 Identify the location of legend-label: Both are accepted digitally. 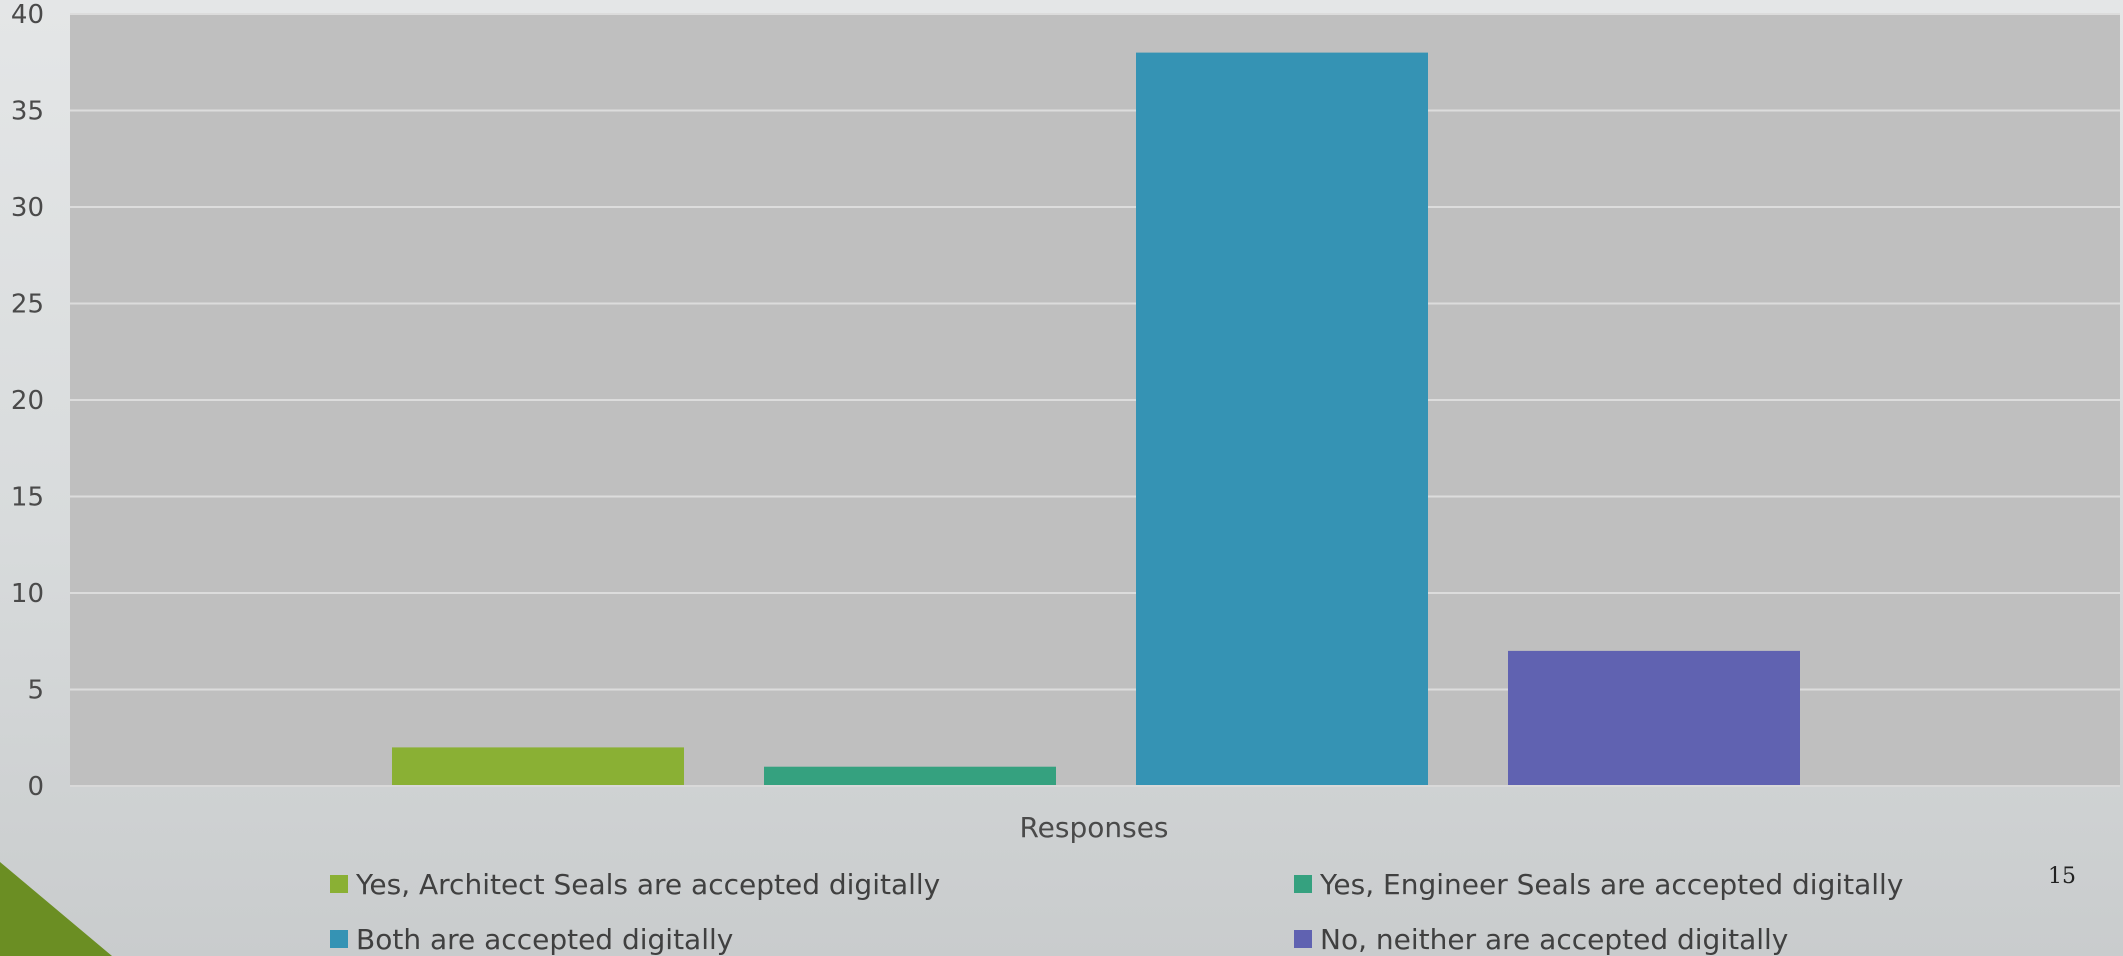
(544, 939).